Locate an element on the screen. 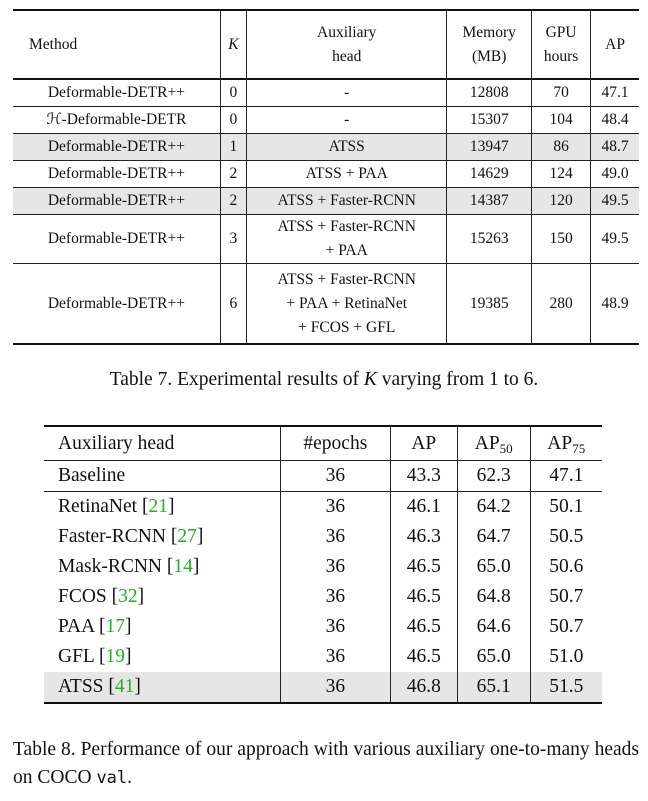 Image resolution: width=648 pixels, height=801 pixels. ap75-cell: 50.1 is located at coordinates (566, 506).